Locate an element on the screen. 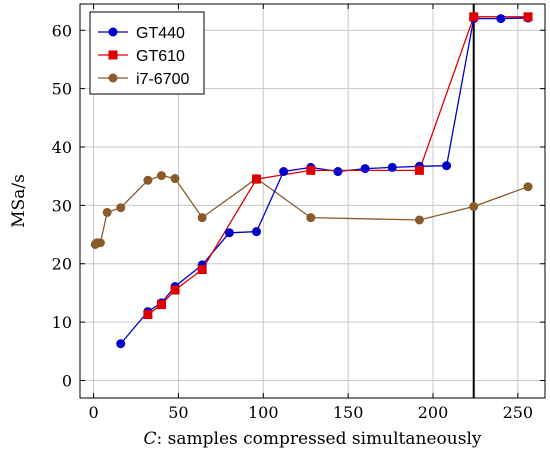 This screenshot has height=455, width=550. x-axis-label: C: samples compressed simultaneously is located at coordinates (313, 439).